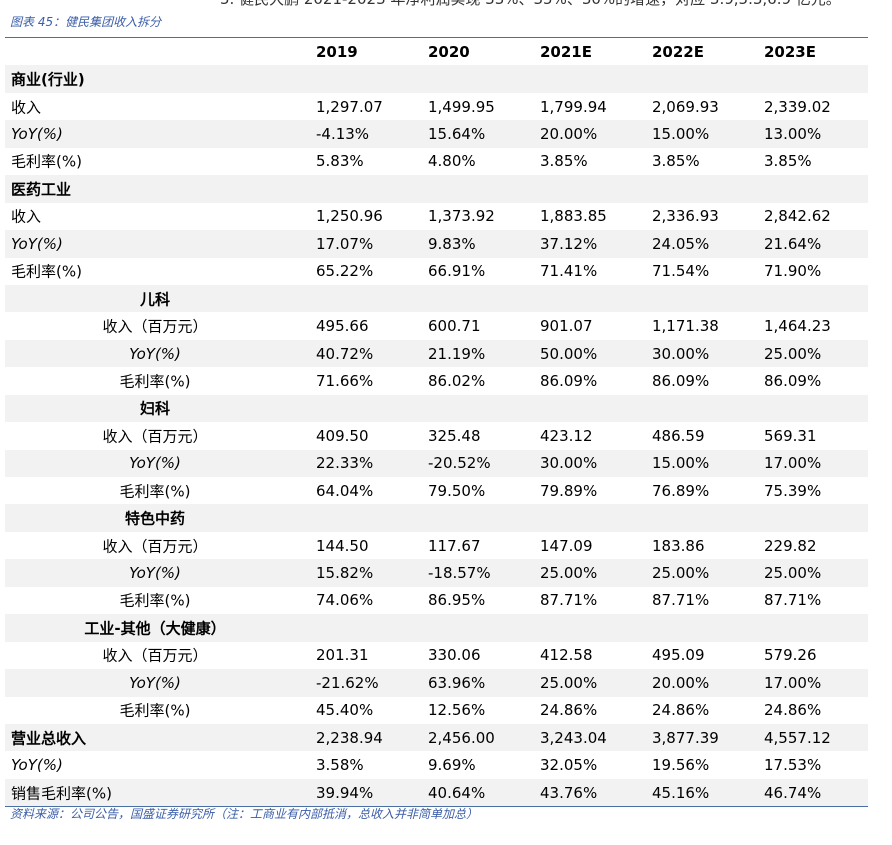 Image resolution: width=892 pixels, height=845 pixels. What do you see at coordinates (678, 655) in the screenshot?
I see `cell: 495.09` at bounding box center [678, 655].